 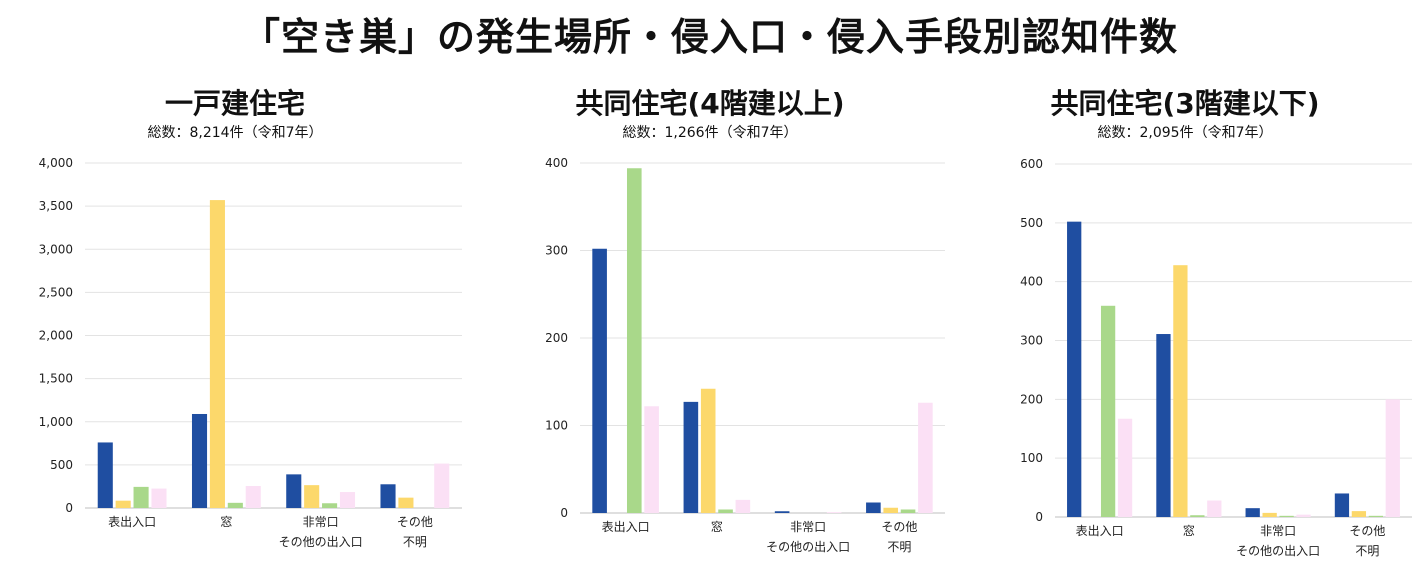 I want to click on y-tick-label: 1,000, so click(x=56, y=422).